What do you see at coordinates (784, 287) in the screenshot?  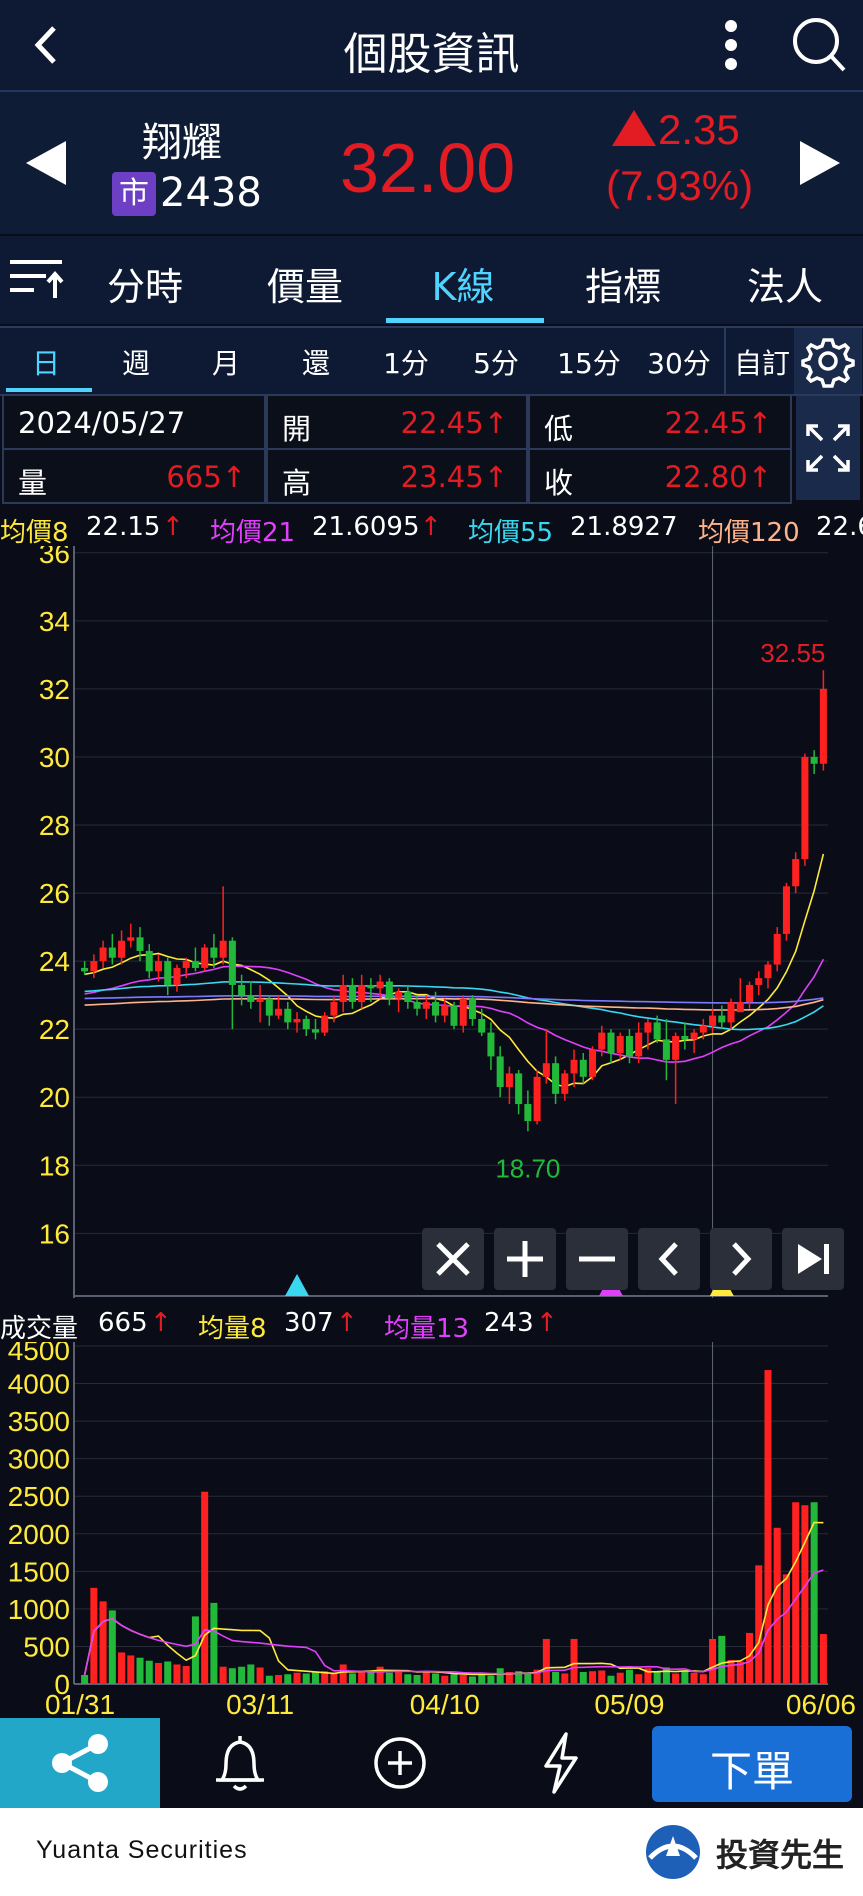 I see `tab-institutional: 法人` at bounding box center [784, 287].